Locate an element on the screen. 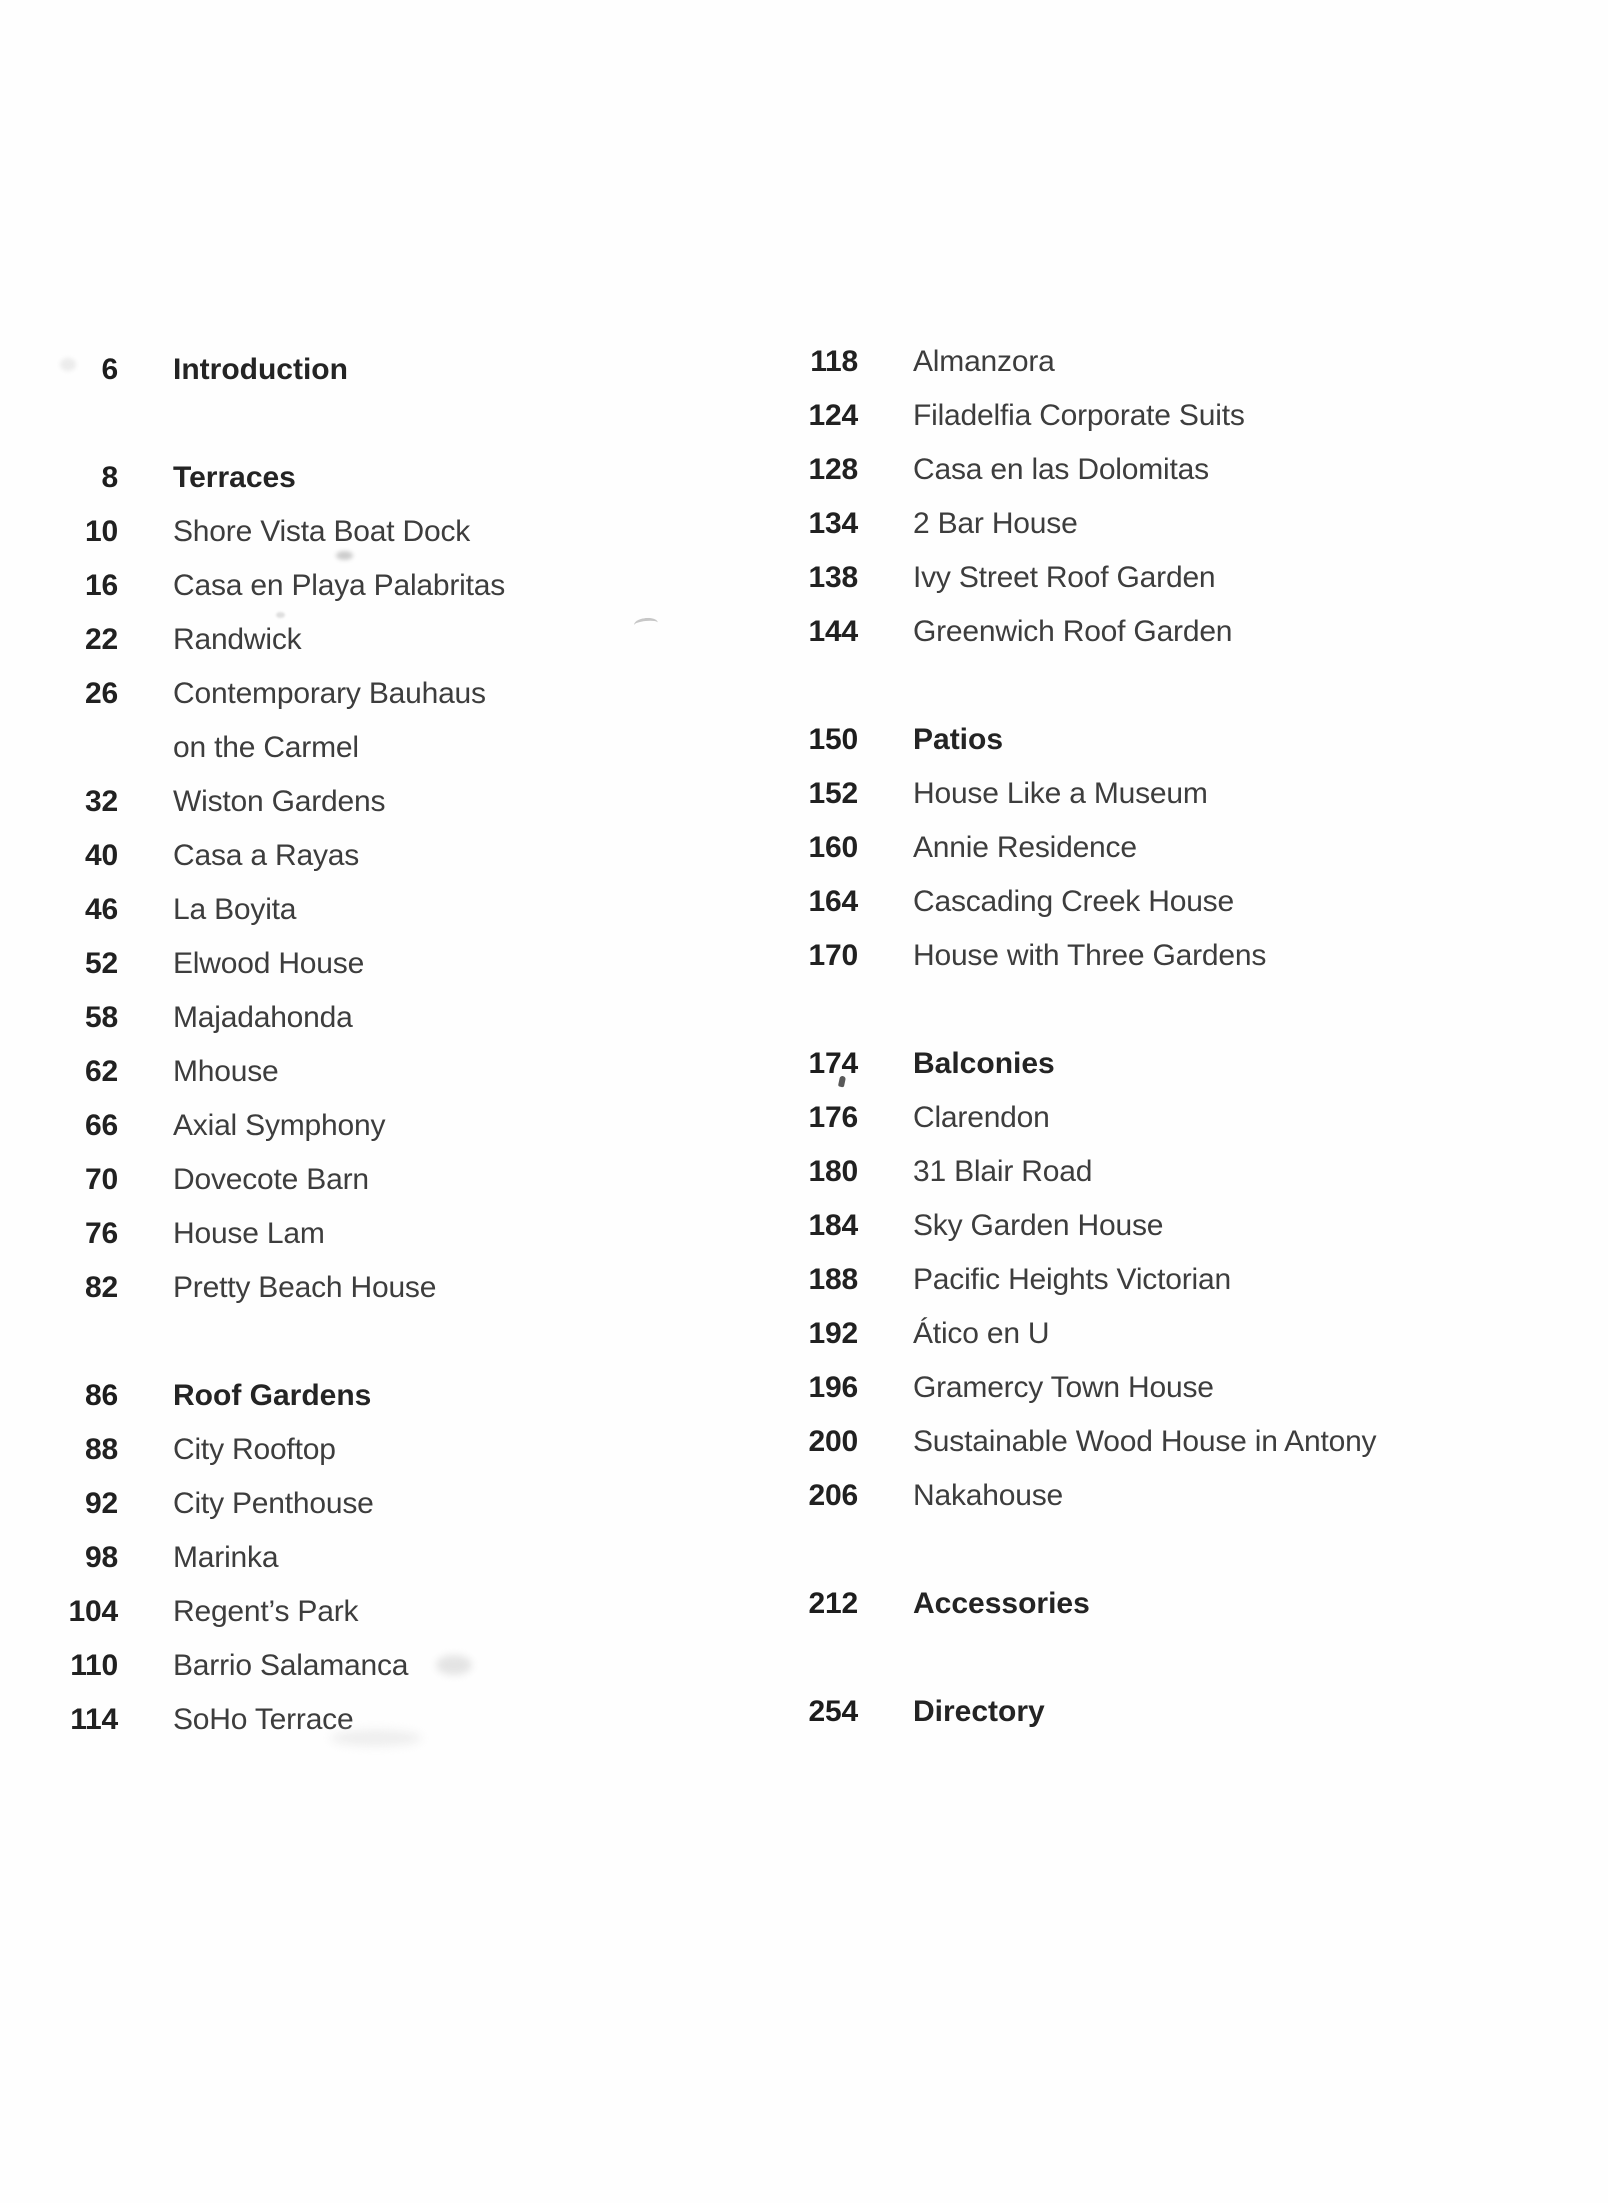  toc-entry-row: 70 Dovecote Barn is located at coordinates (390, 1180).